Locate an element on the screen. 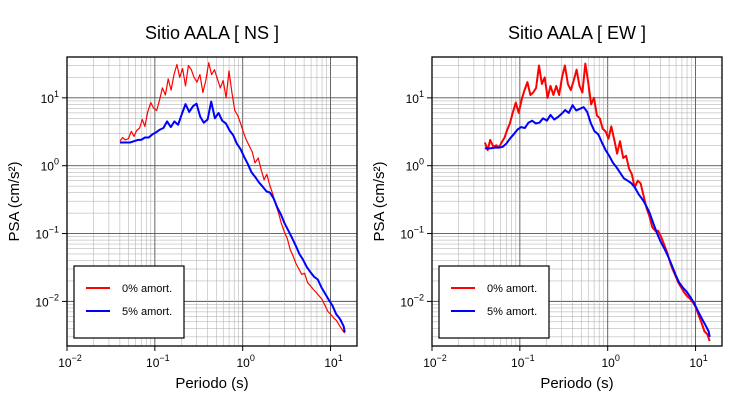 This screenshot has height=400, width=730. chart-title: Sitio AALA [ NS ] is located at coordinates (212, 33).